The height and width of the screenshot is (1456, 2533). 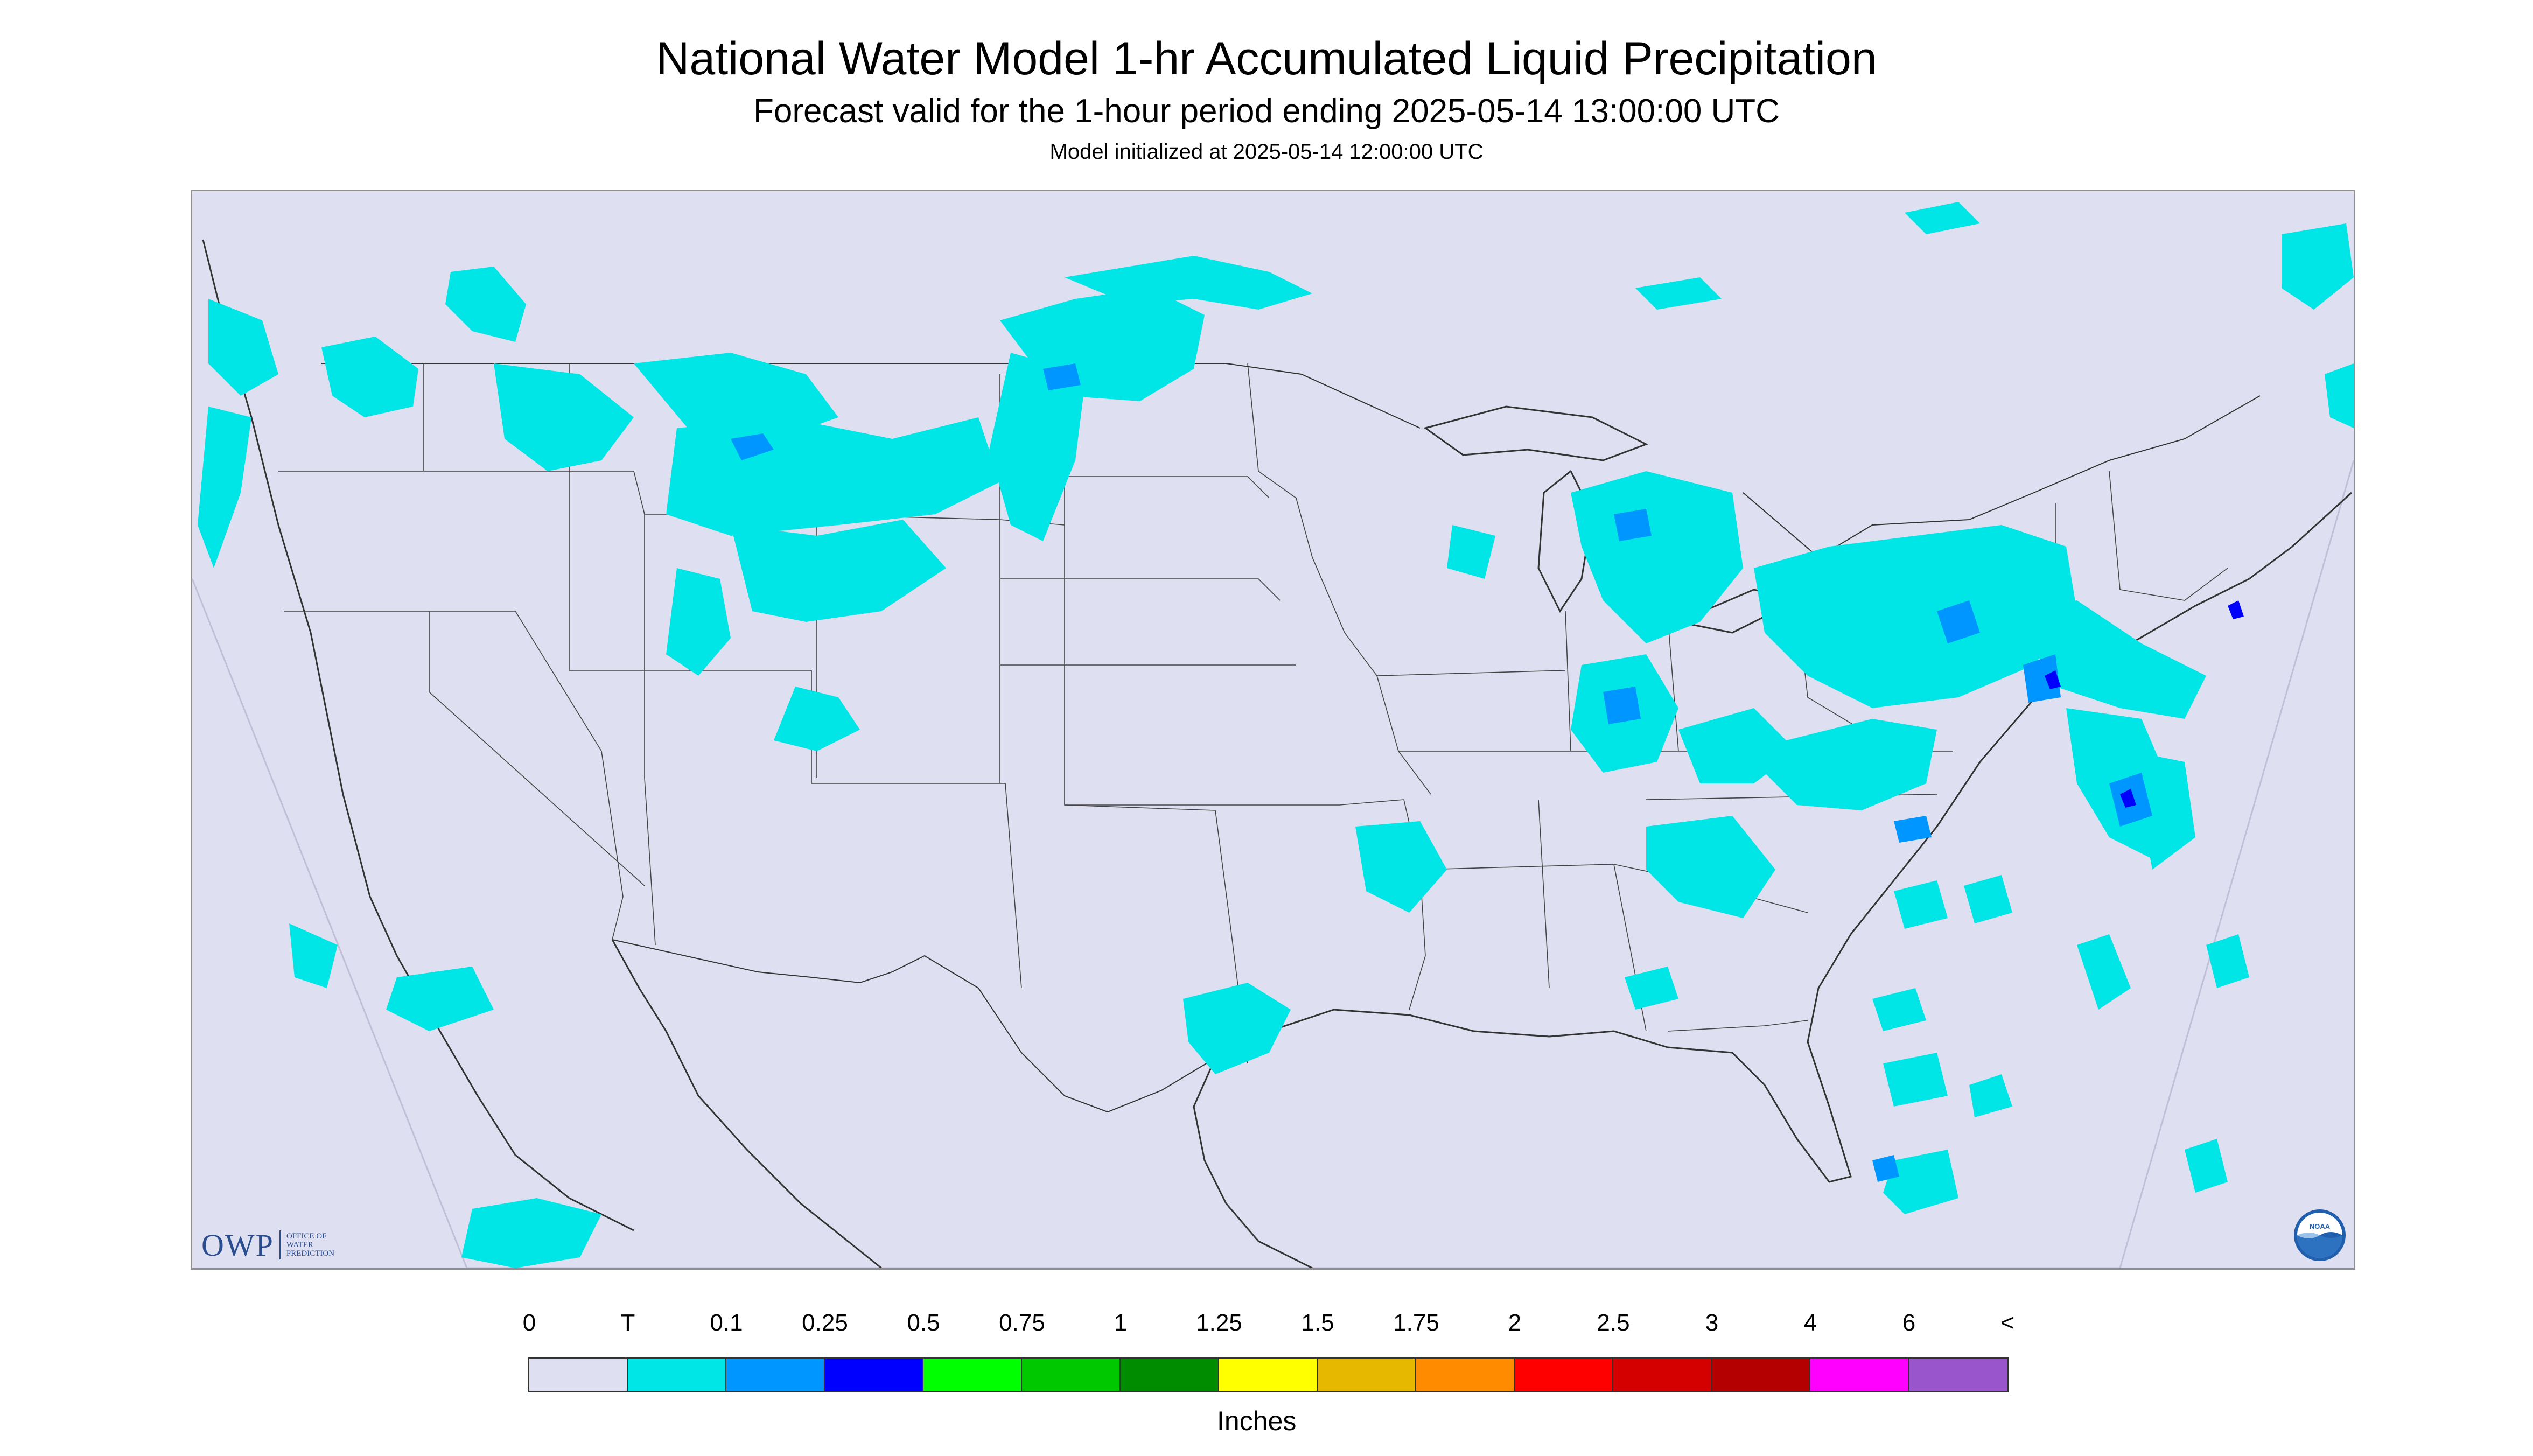 I want to click on legend-tick-label: 1.75, so click(x=1416, y=1323).